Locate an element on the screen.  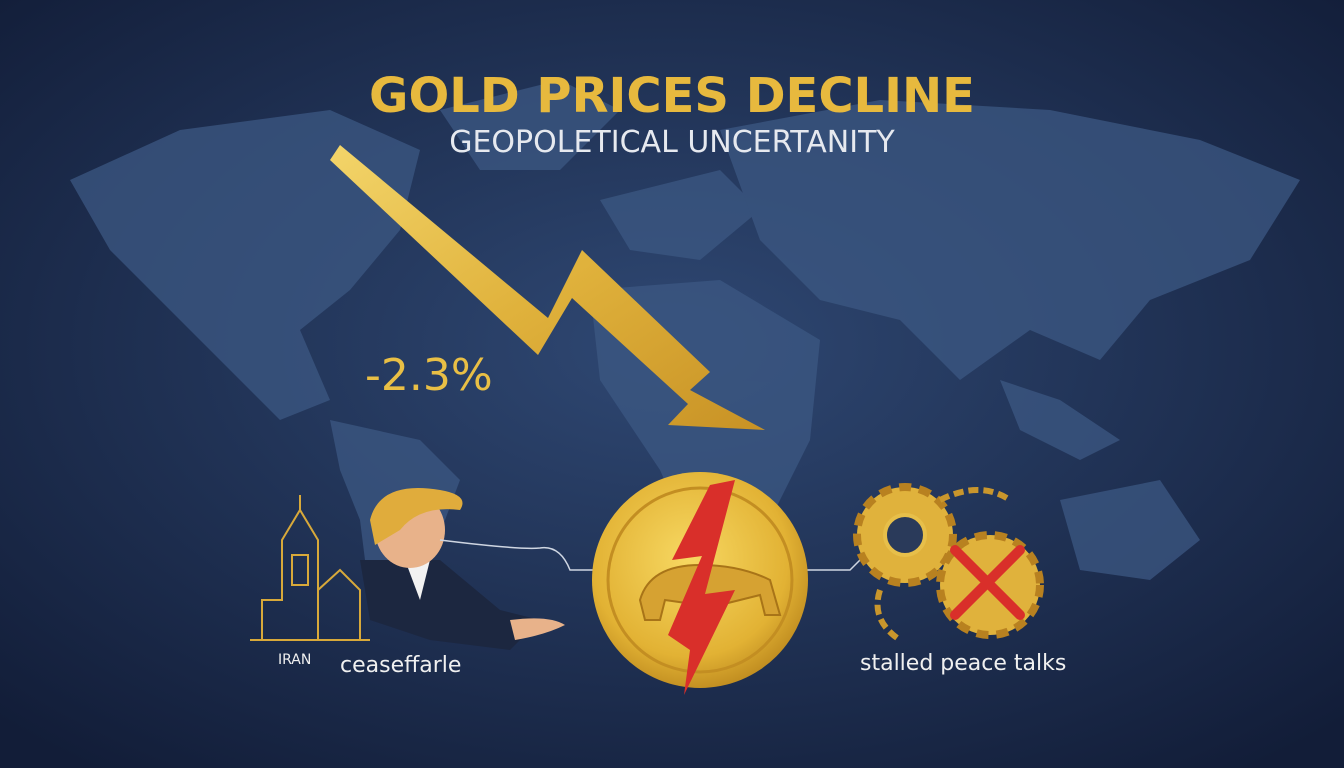
right-caption: stalled peace talks is located at coordinates (963, 663).